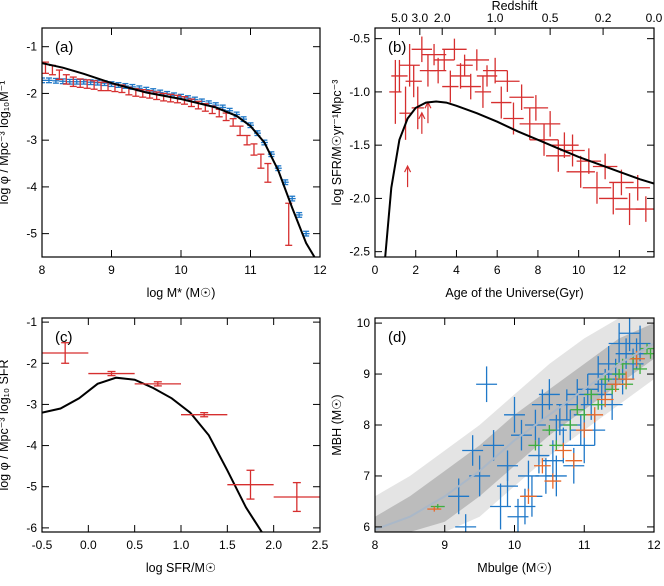  What do you see at coordinates (456, 270) in the screenshot?
I see `x-tick-label: 4` at bounding box center [456, 270].